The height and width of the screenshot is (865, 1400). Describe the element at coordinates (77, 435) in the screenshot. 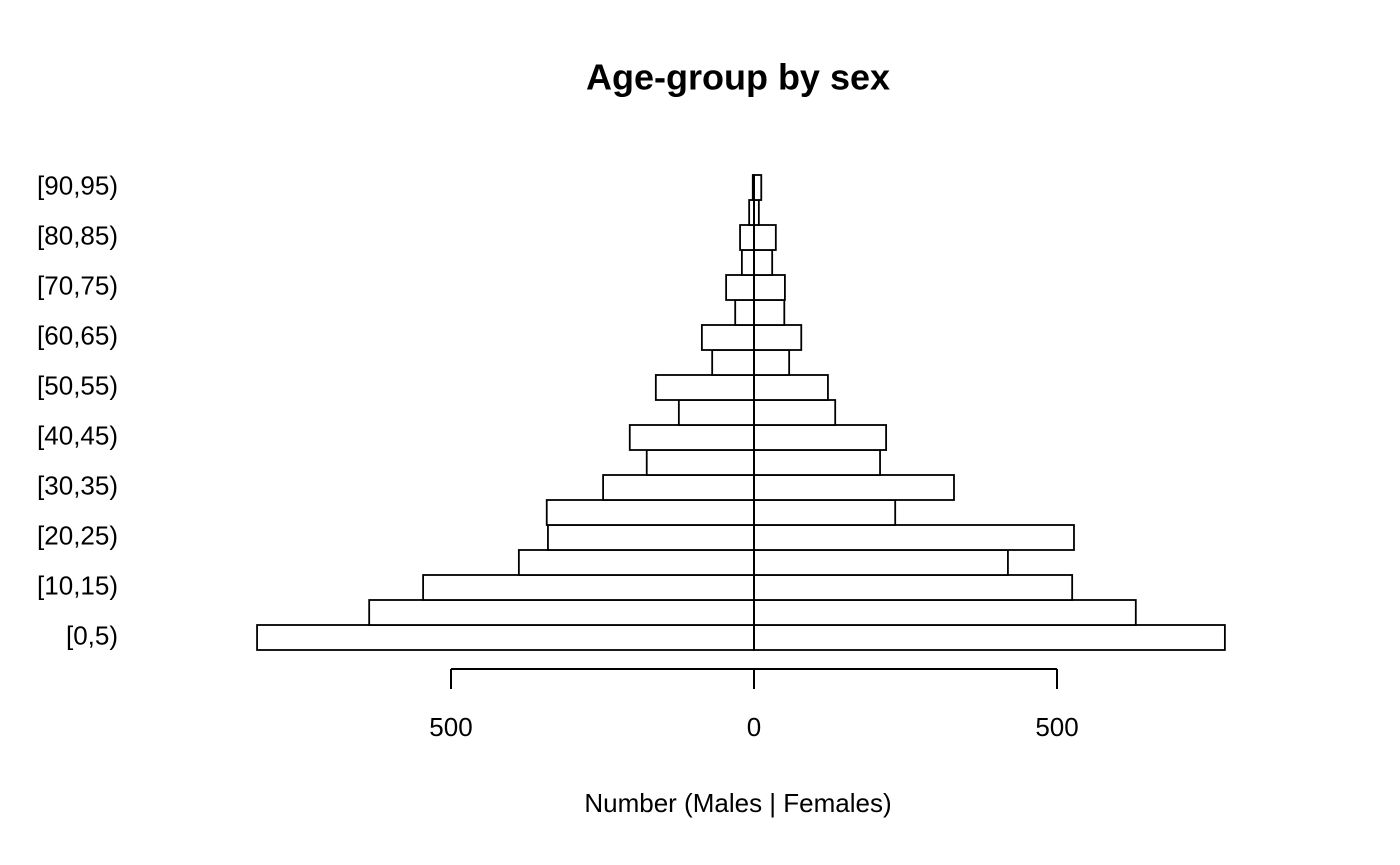

I see `y-tick-label: [40,45)` at that location.